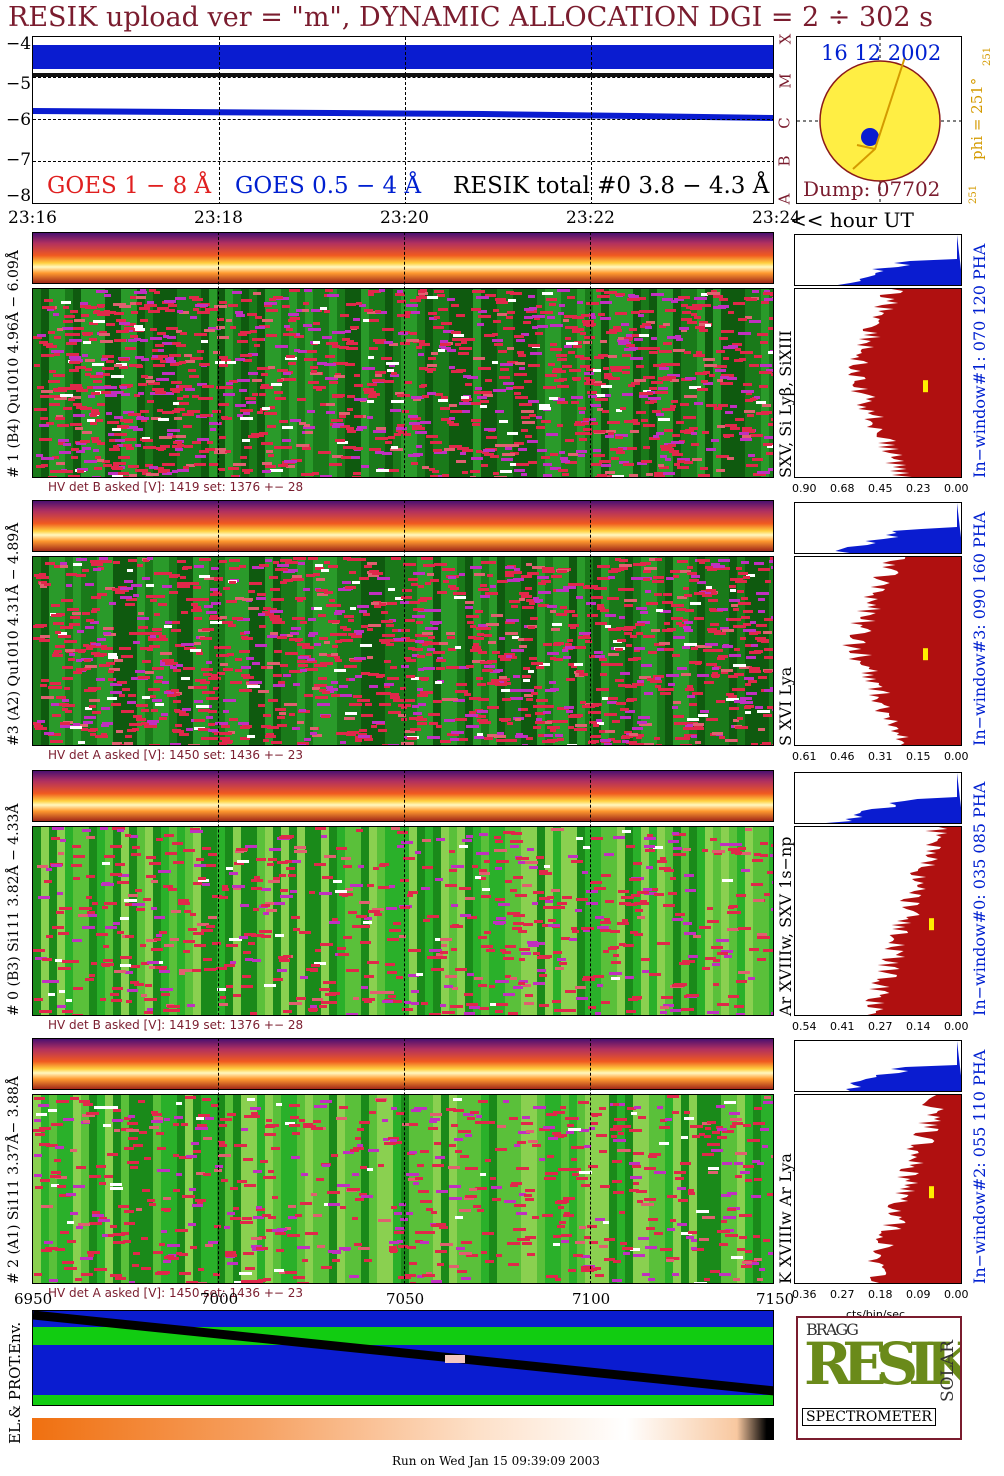 The height and width of the screenshot is (1476, 1004). What do you see at coordinates (880, 488) in the screenshot?
I see `hist-tick: 0.45` at bounding box center [880, 488].